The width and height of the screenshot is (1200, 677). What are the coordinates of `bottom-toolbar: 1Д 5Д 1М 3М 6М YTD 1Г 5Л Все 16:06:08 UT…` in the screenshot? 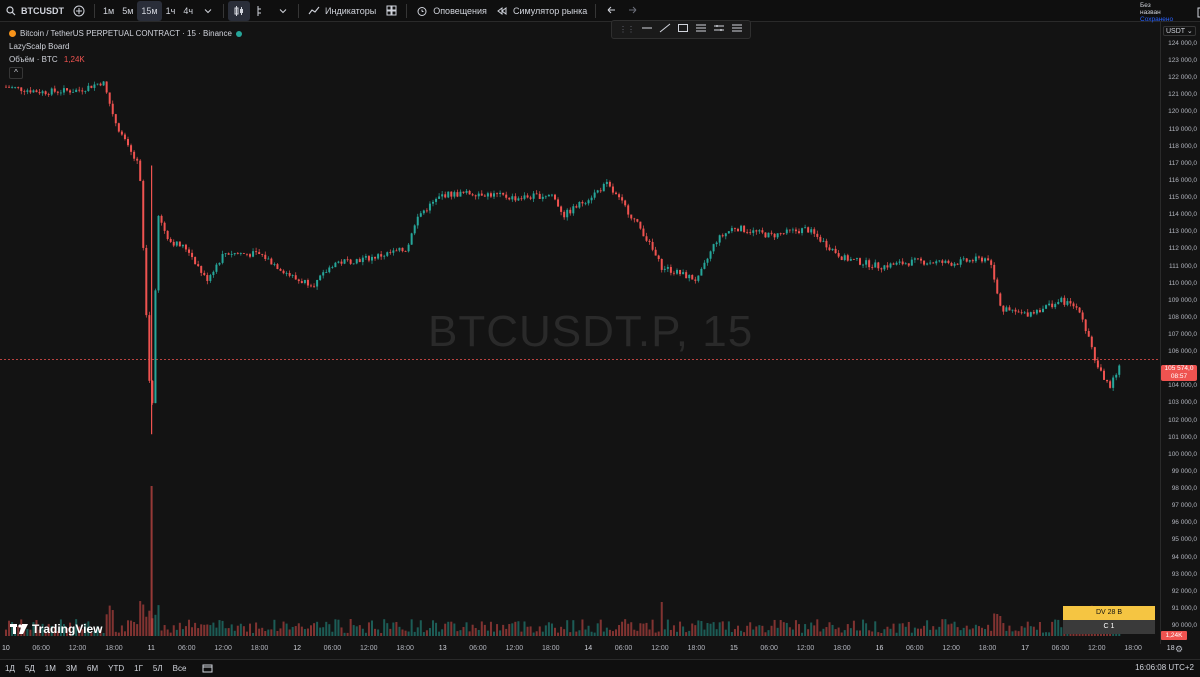 It's located at (600, 668).